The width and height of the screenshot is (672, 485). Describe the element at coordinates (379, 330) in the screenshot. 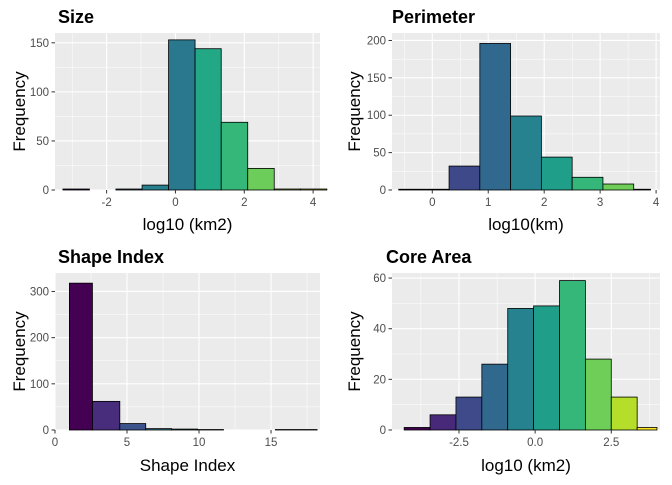

I see `y-tick-label: 40` at that location.